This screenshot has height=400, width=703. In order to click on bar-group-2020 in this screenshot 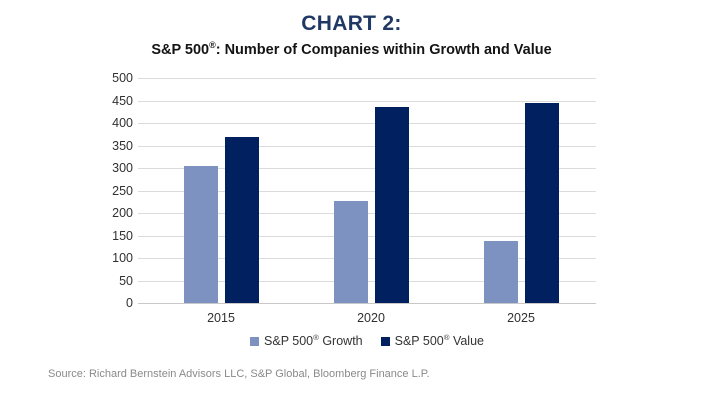, I will do `click(371, 190)`.